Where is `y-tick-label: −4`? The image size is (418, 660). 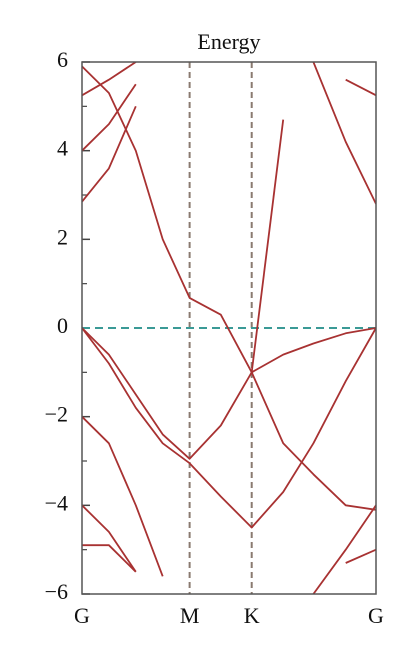 y-tick-label: −4 is located at coordinates (56, 502).